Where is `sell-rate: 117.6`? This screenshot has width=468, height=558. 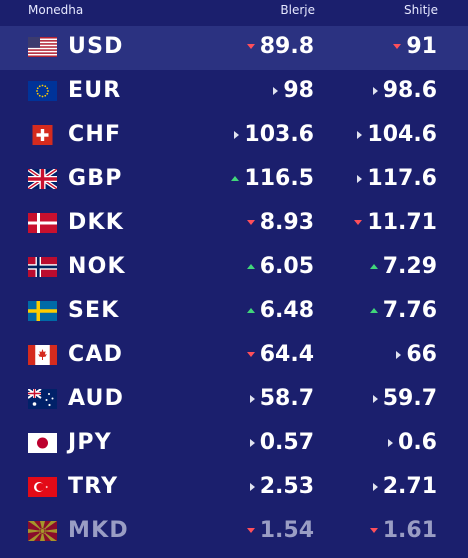 sell-rate: 117.6 is located at coordinates (397, 178).